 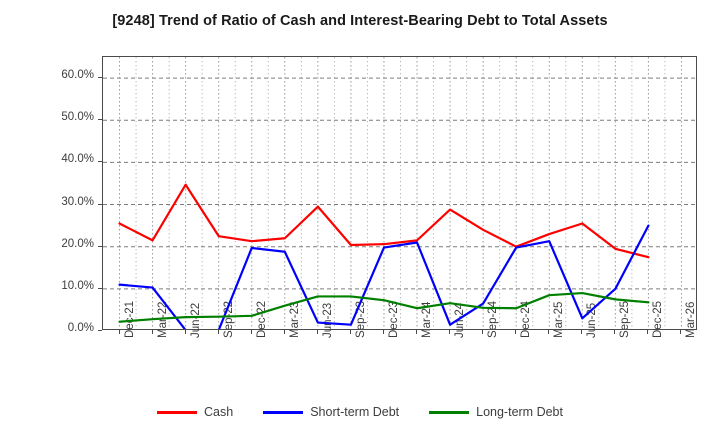 What do you see at coordinates (519, 412) in the screenshot?
I see `legend-label: Long-term Debt` at bounding box center [519, 412].